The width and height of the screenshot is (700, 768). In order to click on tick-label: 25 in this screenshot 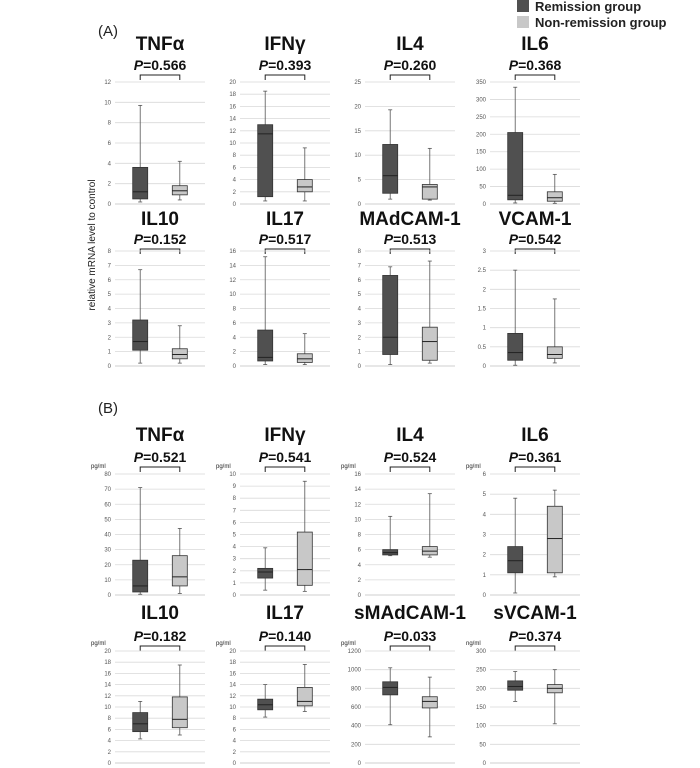, I will do `click(357, 83)`.